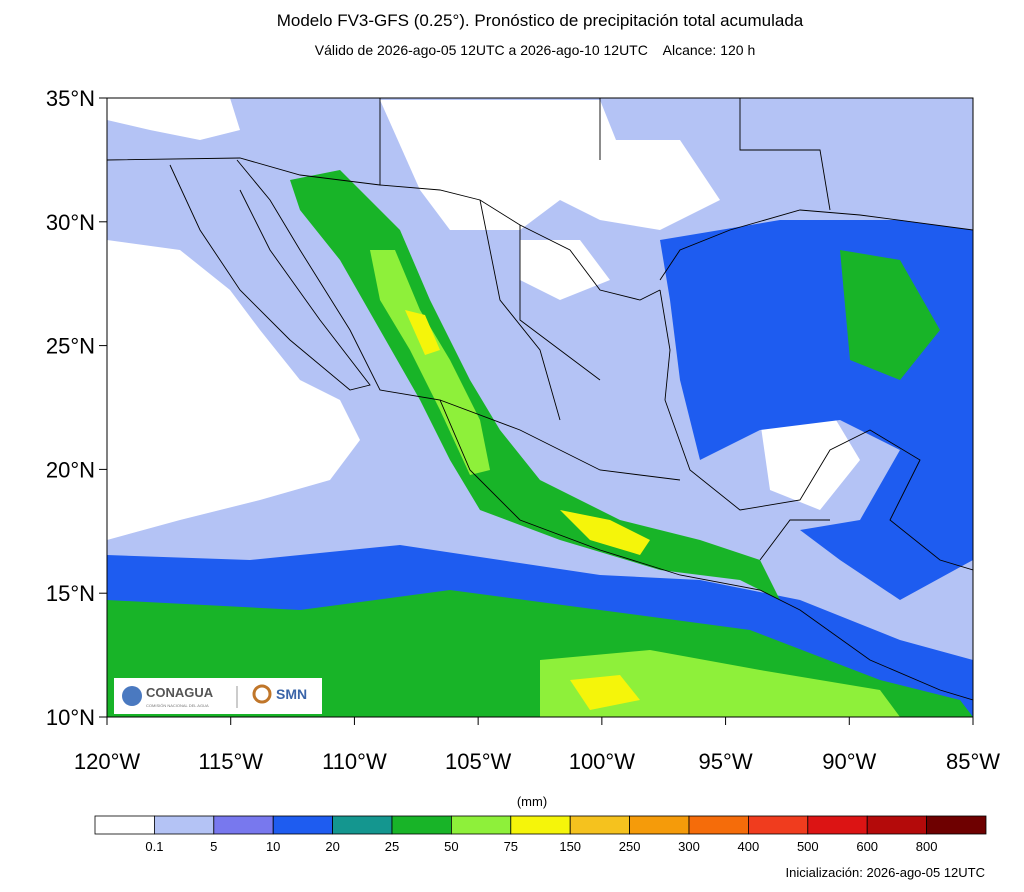 Image resolution: width=1024 pixels, height=892 pixels. What do you see at coordinates (927, 846) in the screenshot?
I see `colorbar-label: 800` at bounding box center [927, 846].